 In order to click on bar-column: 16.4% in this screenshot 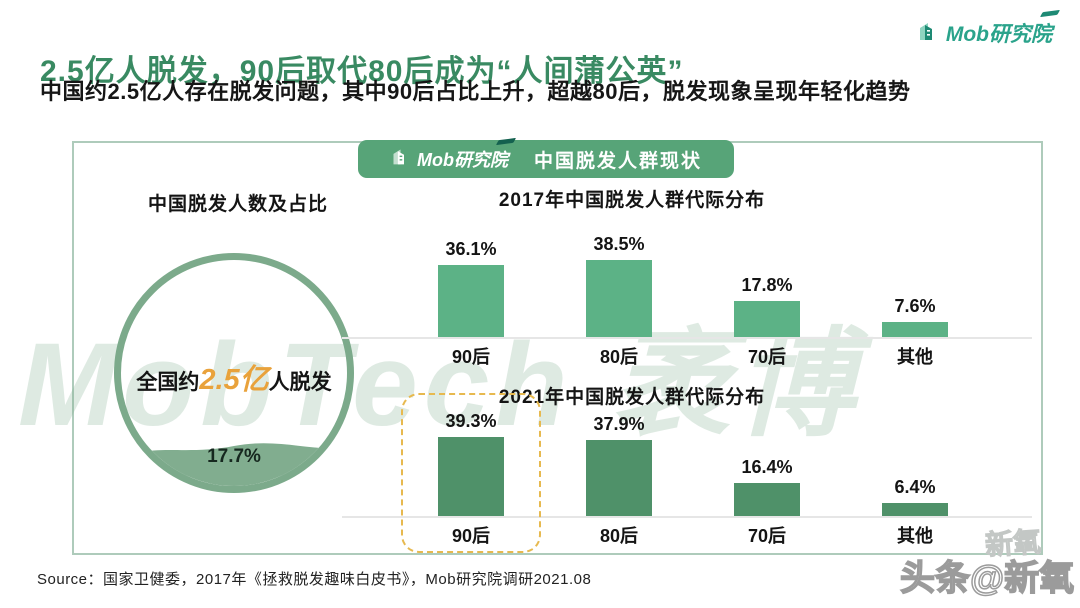, I will do `click(767, 459)`.